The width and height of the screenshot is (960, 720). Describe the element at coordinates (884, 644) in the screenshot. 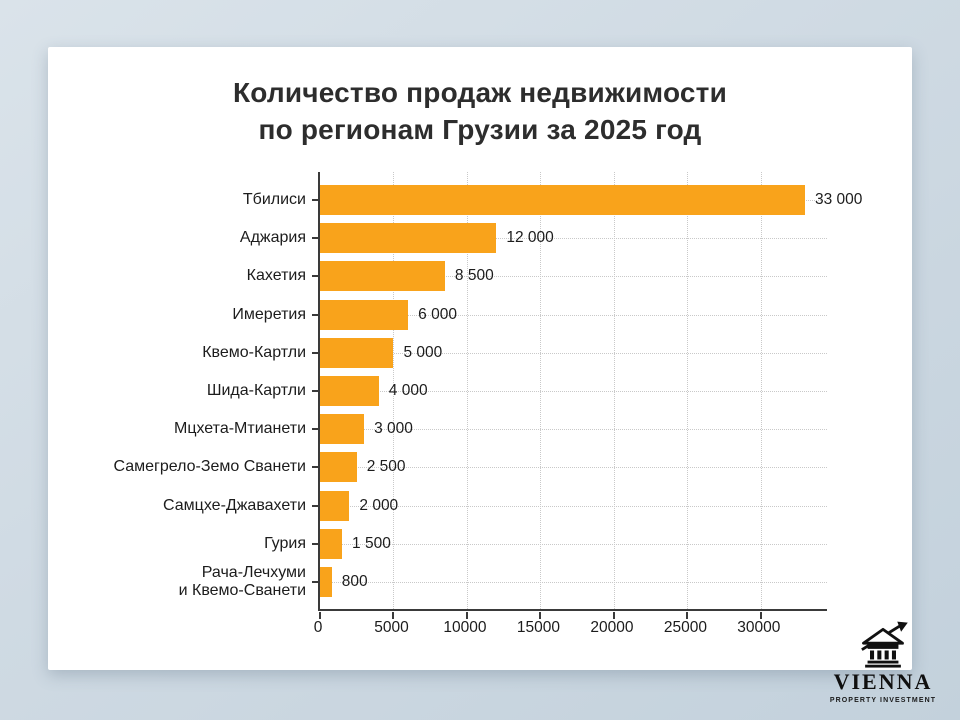

I see `building-arrow-icon` at that location.